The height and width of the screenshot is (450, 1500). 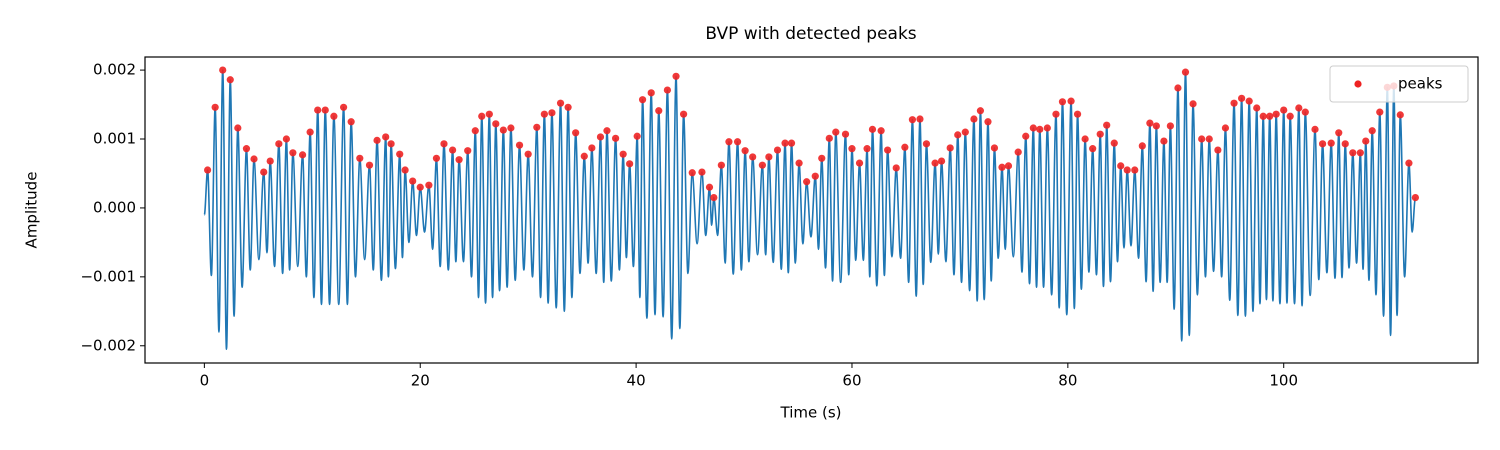 What do you see at coordinates (1420, 84) in the screenshot?
I see `legend-label: peaks` at bounding box center [1420, 84].